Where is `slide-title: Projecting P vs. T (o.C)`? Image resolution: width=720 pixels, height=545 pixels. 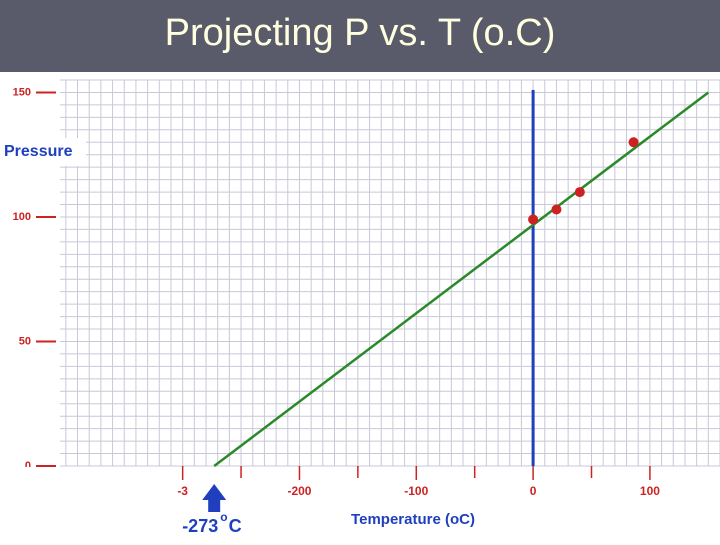
slide-title: Projecting P vs. T (o.C) is located at coordinates (360, 33).